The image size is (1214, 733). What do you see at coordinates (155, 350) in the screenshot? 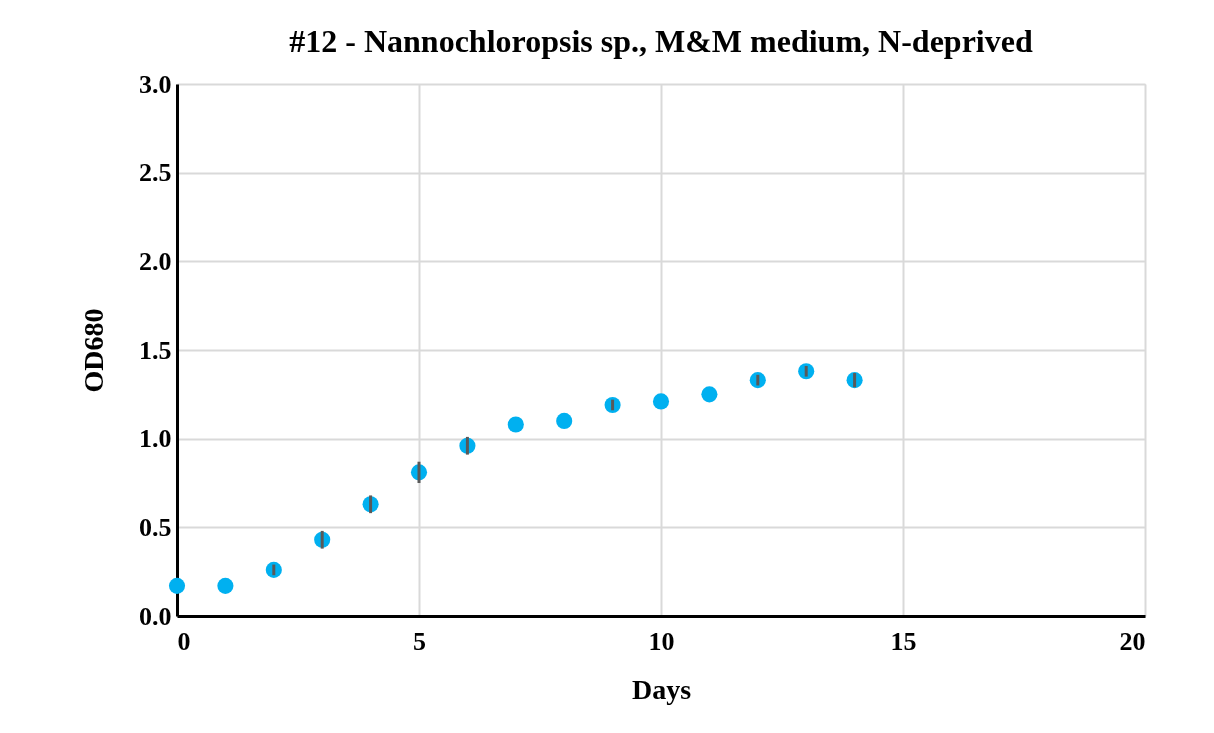
I see `y-tick-label: 1.5` at bounding box center [155, 350].